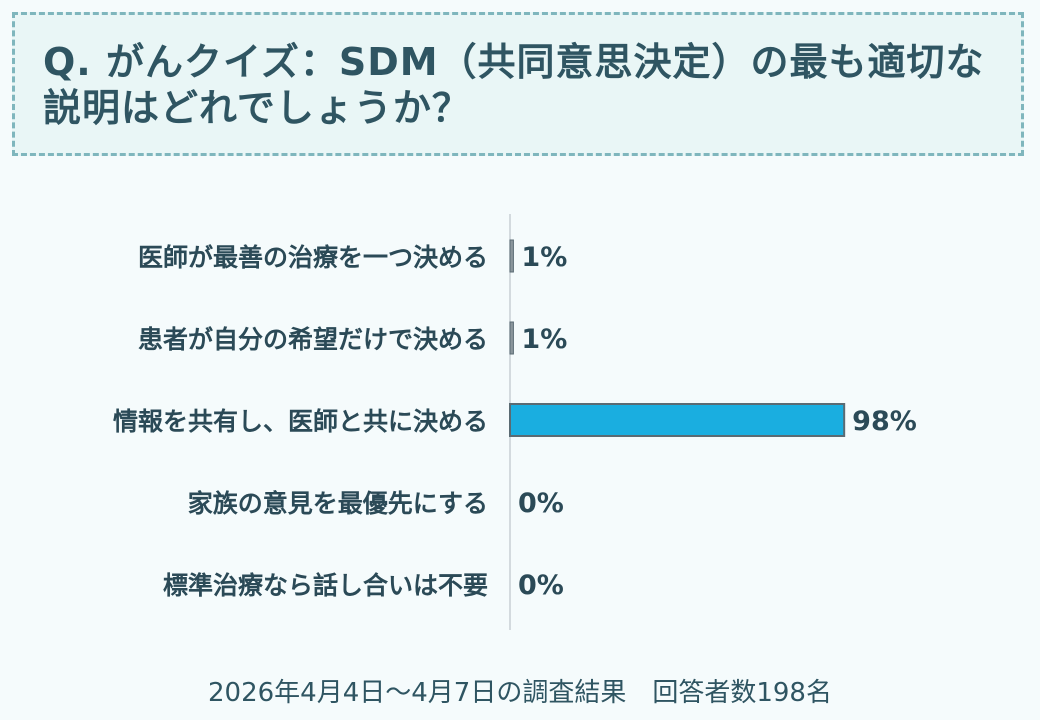 The height and width of the screenshot is (720, 1040). I want to click on category-label: 情報を共有し、医師と共に決める, so click(300, 421).